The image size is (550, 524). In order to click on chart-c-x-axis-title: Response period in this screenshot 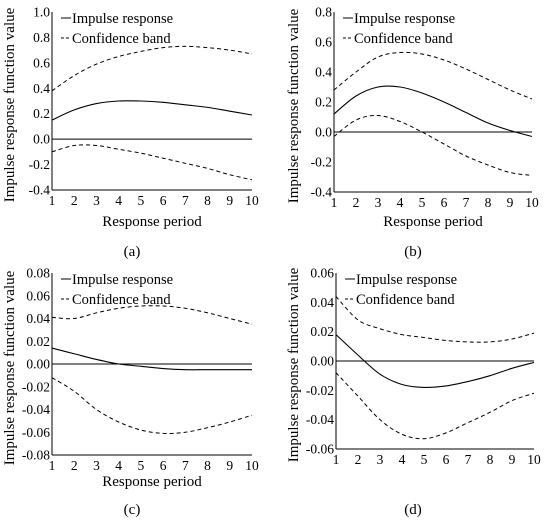, I will do `click(152, 482)`.